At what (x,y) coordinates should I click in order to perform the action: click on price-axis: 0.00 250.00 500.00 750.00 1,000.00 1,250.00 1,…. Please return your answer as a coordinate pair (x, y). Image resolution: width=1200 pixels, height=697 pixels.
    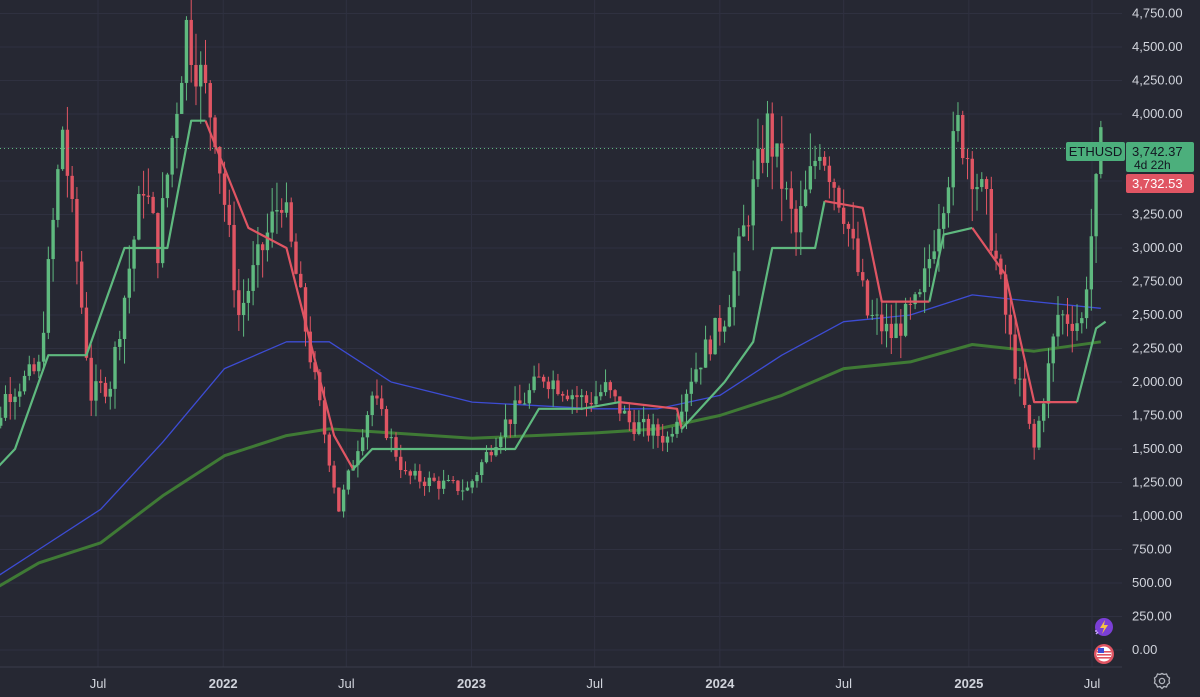
    Looking at the image, I should click on (1161, 348).